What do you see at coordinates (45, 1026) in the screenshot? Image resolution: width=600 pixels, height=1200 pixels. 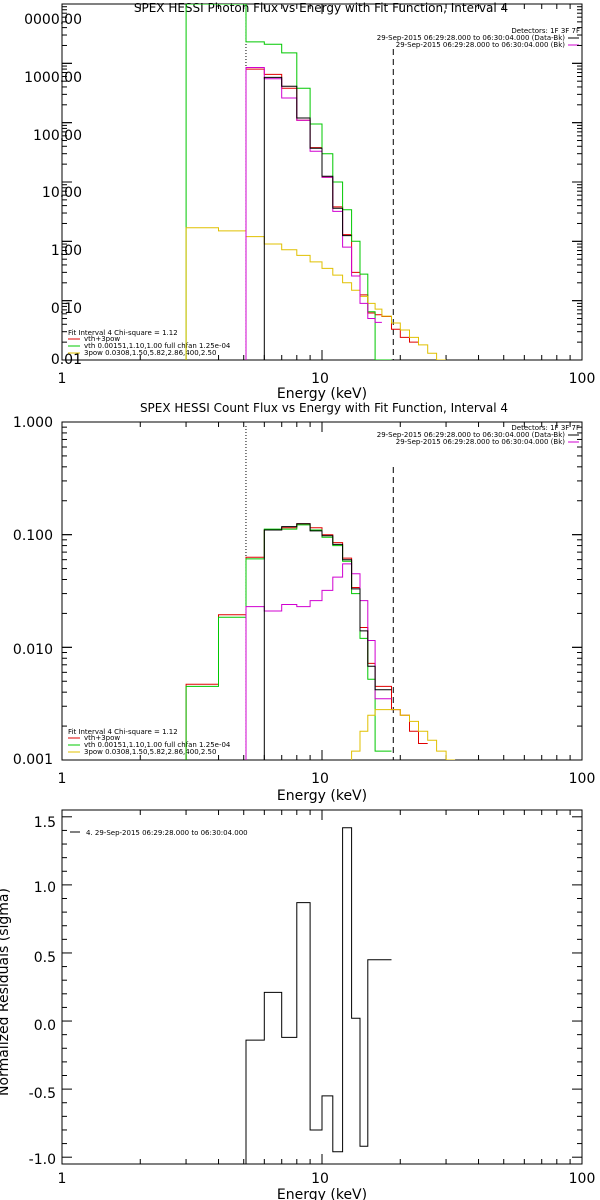 I see `residuals-y-tick-label: 0.0` at bounding box center [45, 1026].